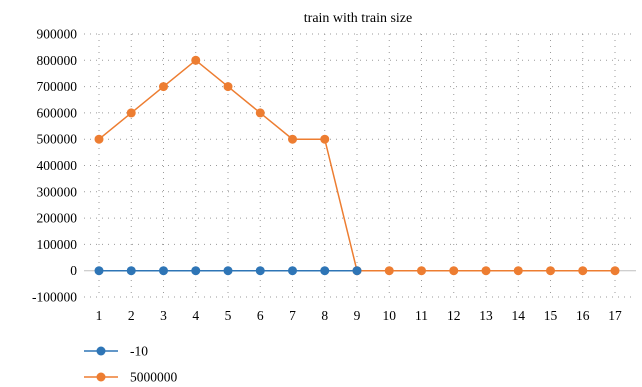  What do you see at coordinates (57, 191) in the screenshot?
I see `y-tick-label: 300000` at bounding box center [57, 191].